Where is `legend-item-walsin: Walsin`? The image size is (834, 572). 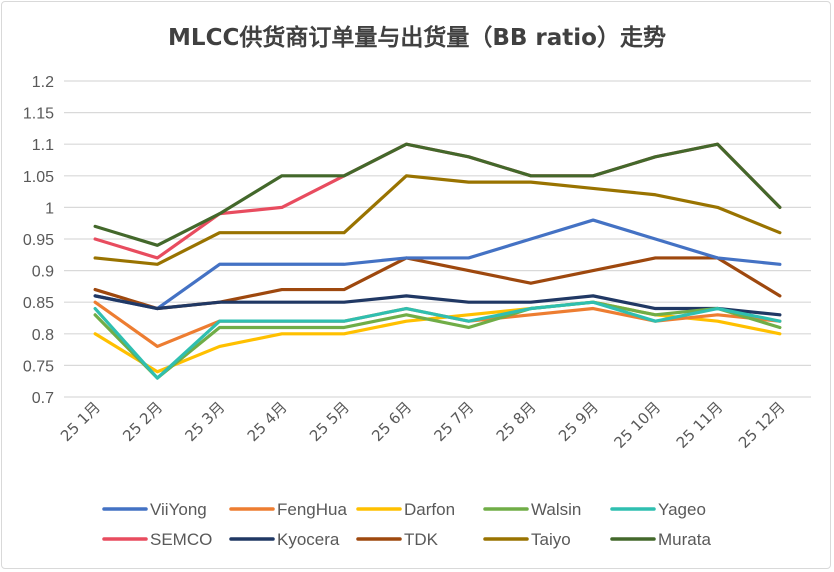
legend-item-walsin: Walsin is located at coordinates (532, 509).